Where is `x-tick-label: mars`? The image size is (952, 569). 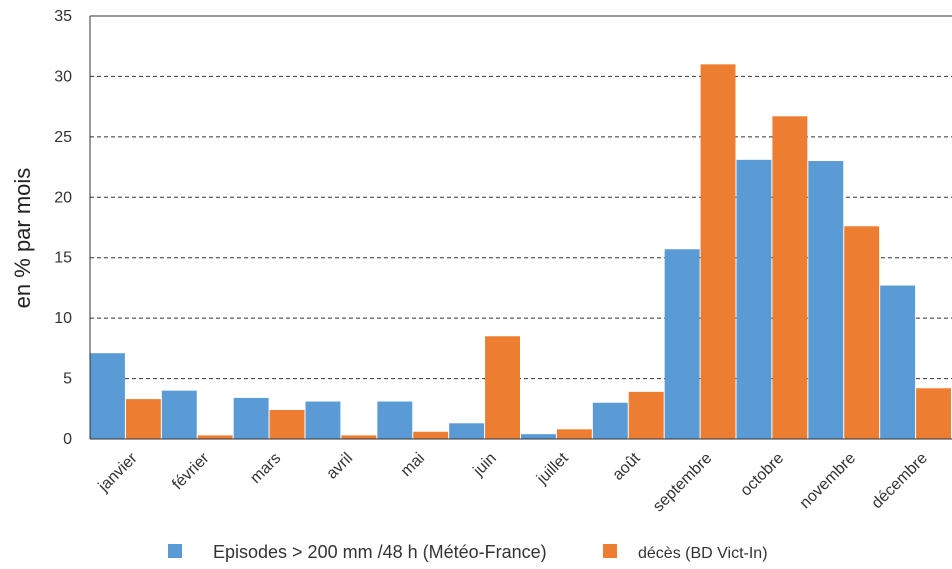
x-tick-label: mars is located at coordinates (265, 468).